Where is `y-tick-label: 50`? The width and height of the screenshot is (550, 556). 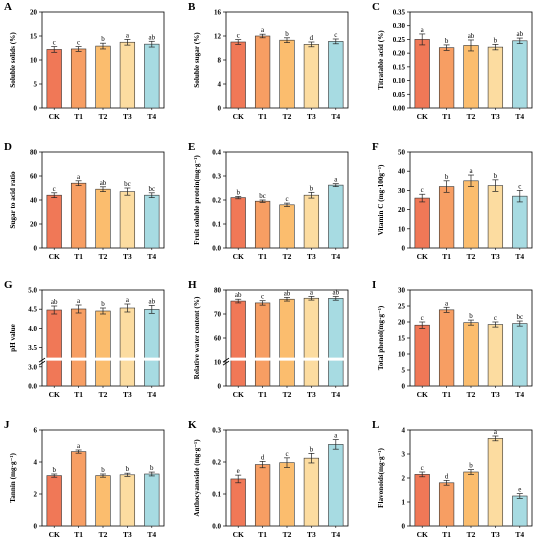
y-tick-label: 50 is located at coordinates (402, 153).